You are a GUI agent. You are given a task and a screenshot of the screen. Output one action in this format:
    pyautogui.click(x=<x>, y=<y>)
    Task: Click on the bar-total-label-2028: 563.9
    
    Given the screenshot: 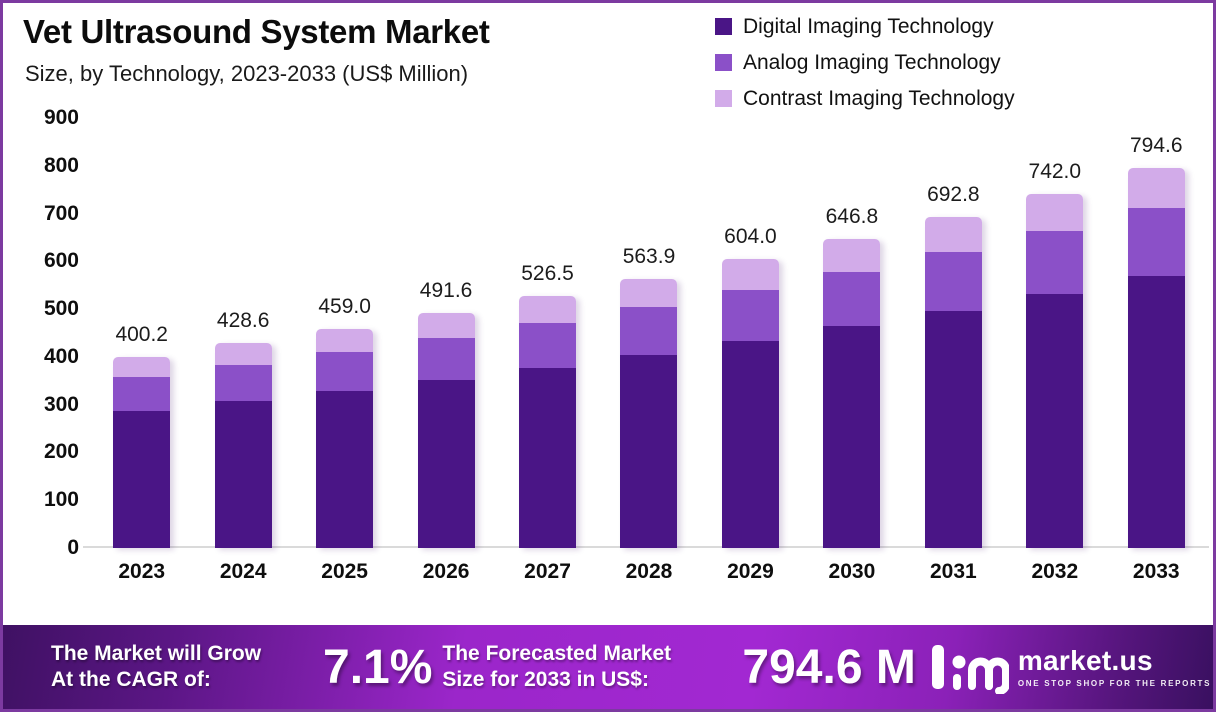 What is the action you would take?
    pyautogui.click(x=649, y=256)
    